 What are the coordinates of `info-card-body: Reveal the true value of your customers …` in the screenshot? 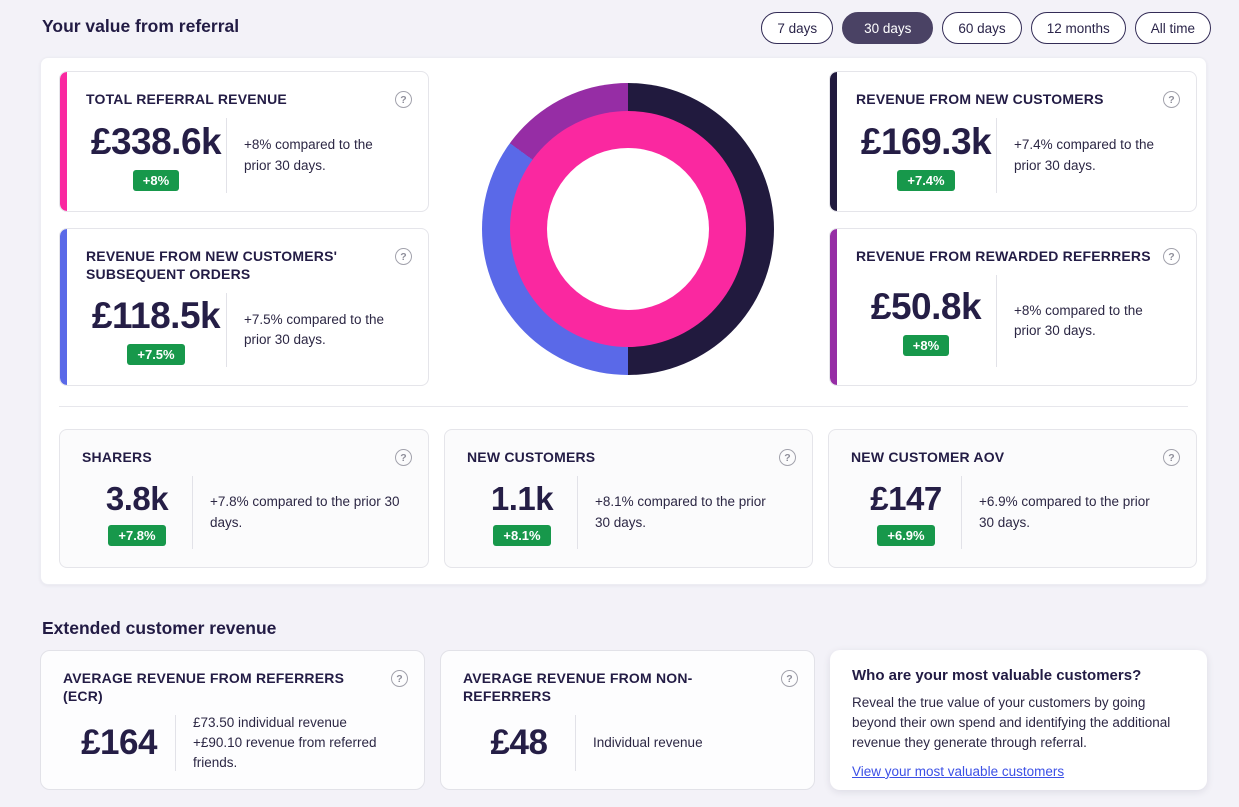 It's located at (1011, 722).